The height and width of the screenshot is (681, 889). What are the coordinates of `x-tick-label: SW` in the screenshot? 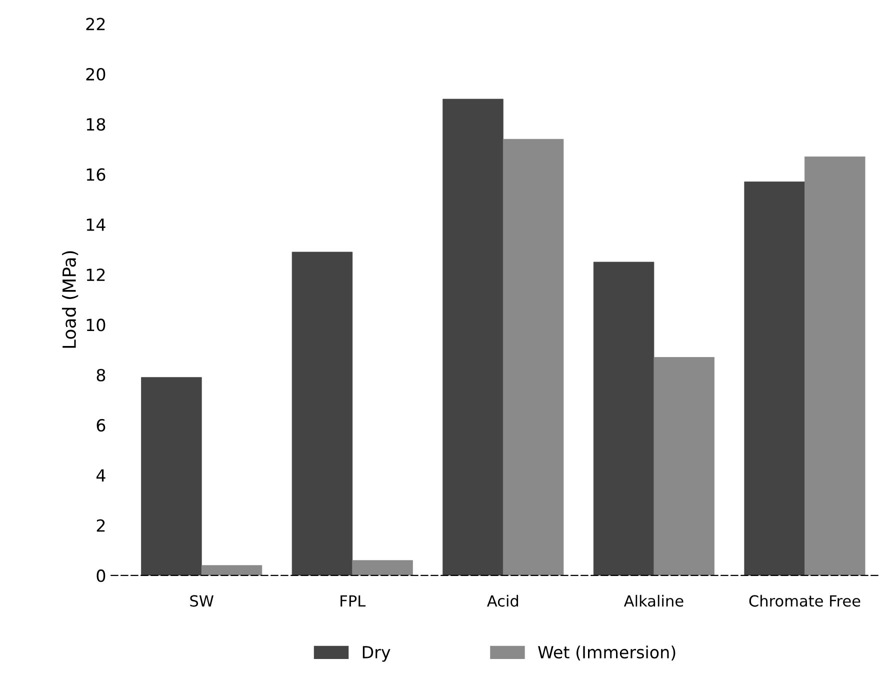 It's located at (202, 601).